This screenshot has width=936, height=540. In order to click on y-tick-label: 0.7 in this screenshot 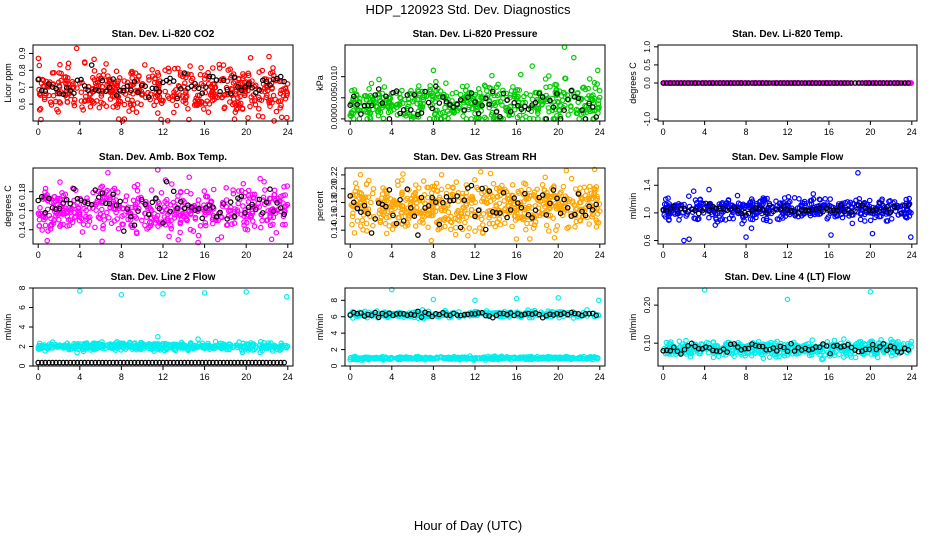, I will do `click(22, 87)`.